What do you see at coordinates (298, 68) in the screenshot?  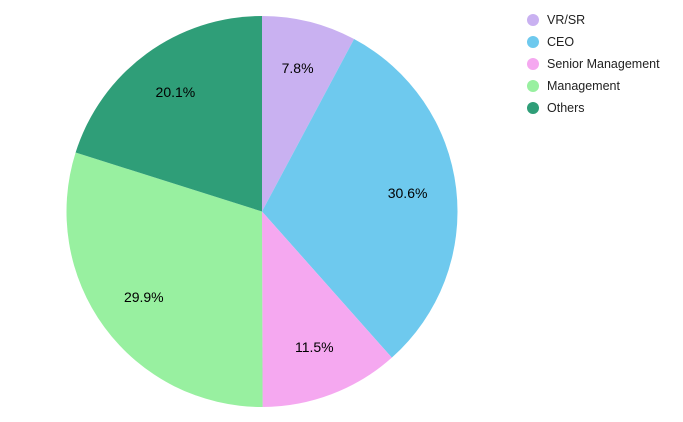 I see `slice-percentage-label-vr-sr: 7.8%` at bounding box center [298, 68].